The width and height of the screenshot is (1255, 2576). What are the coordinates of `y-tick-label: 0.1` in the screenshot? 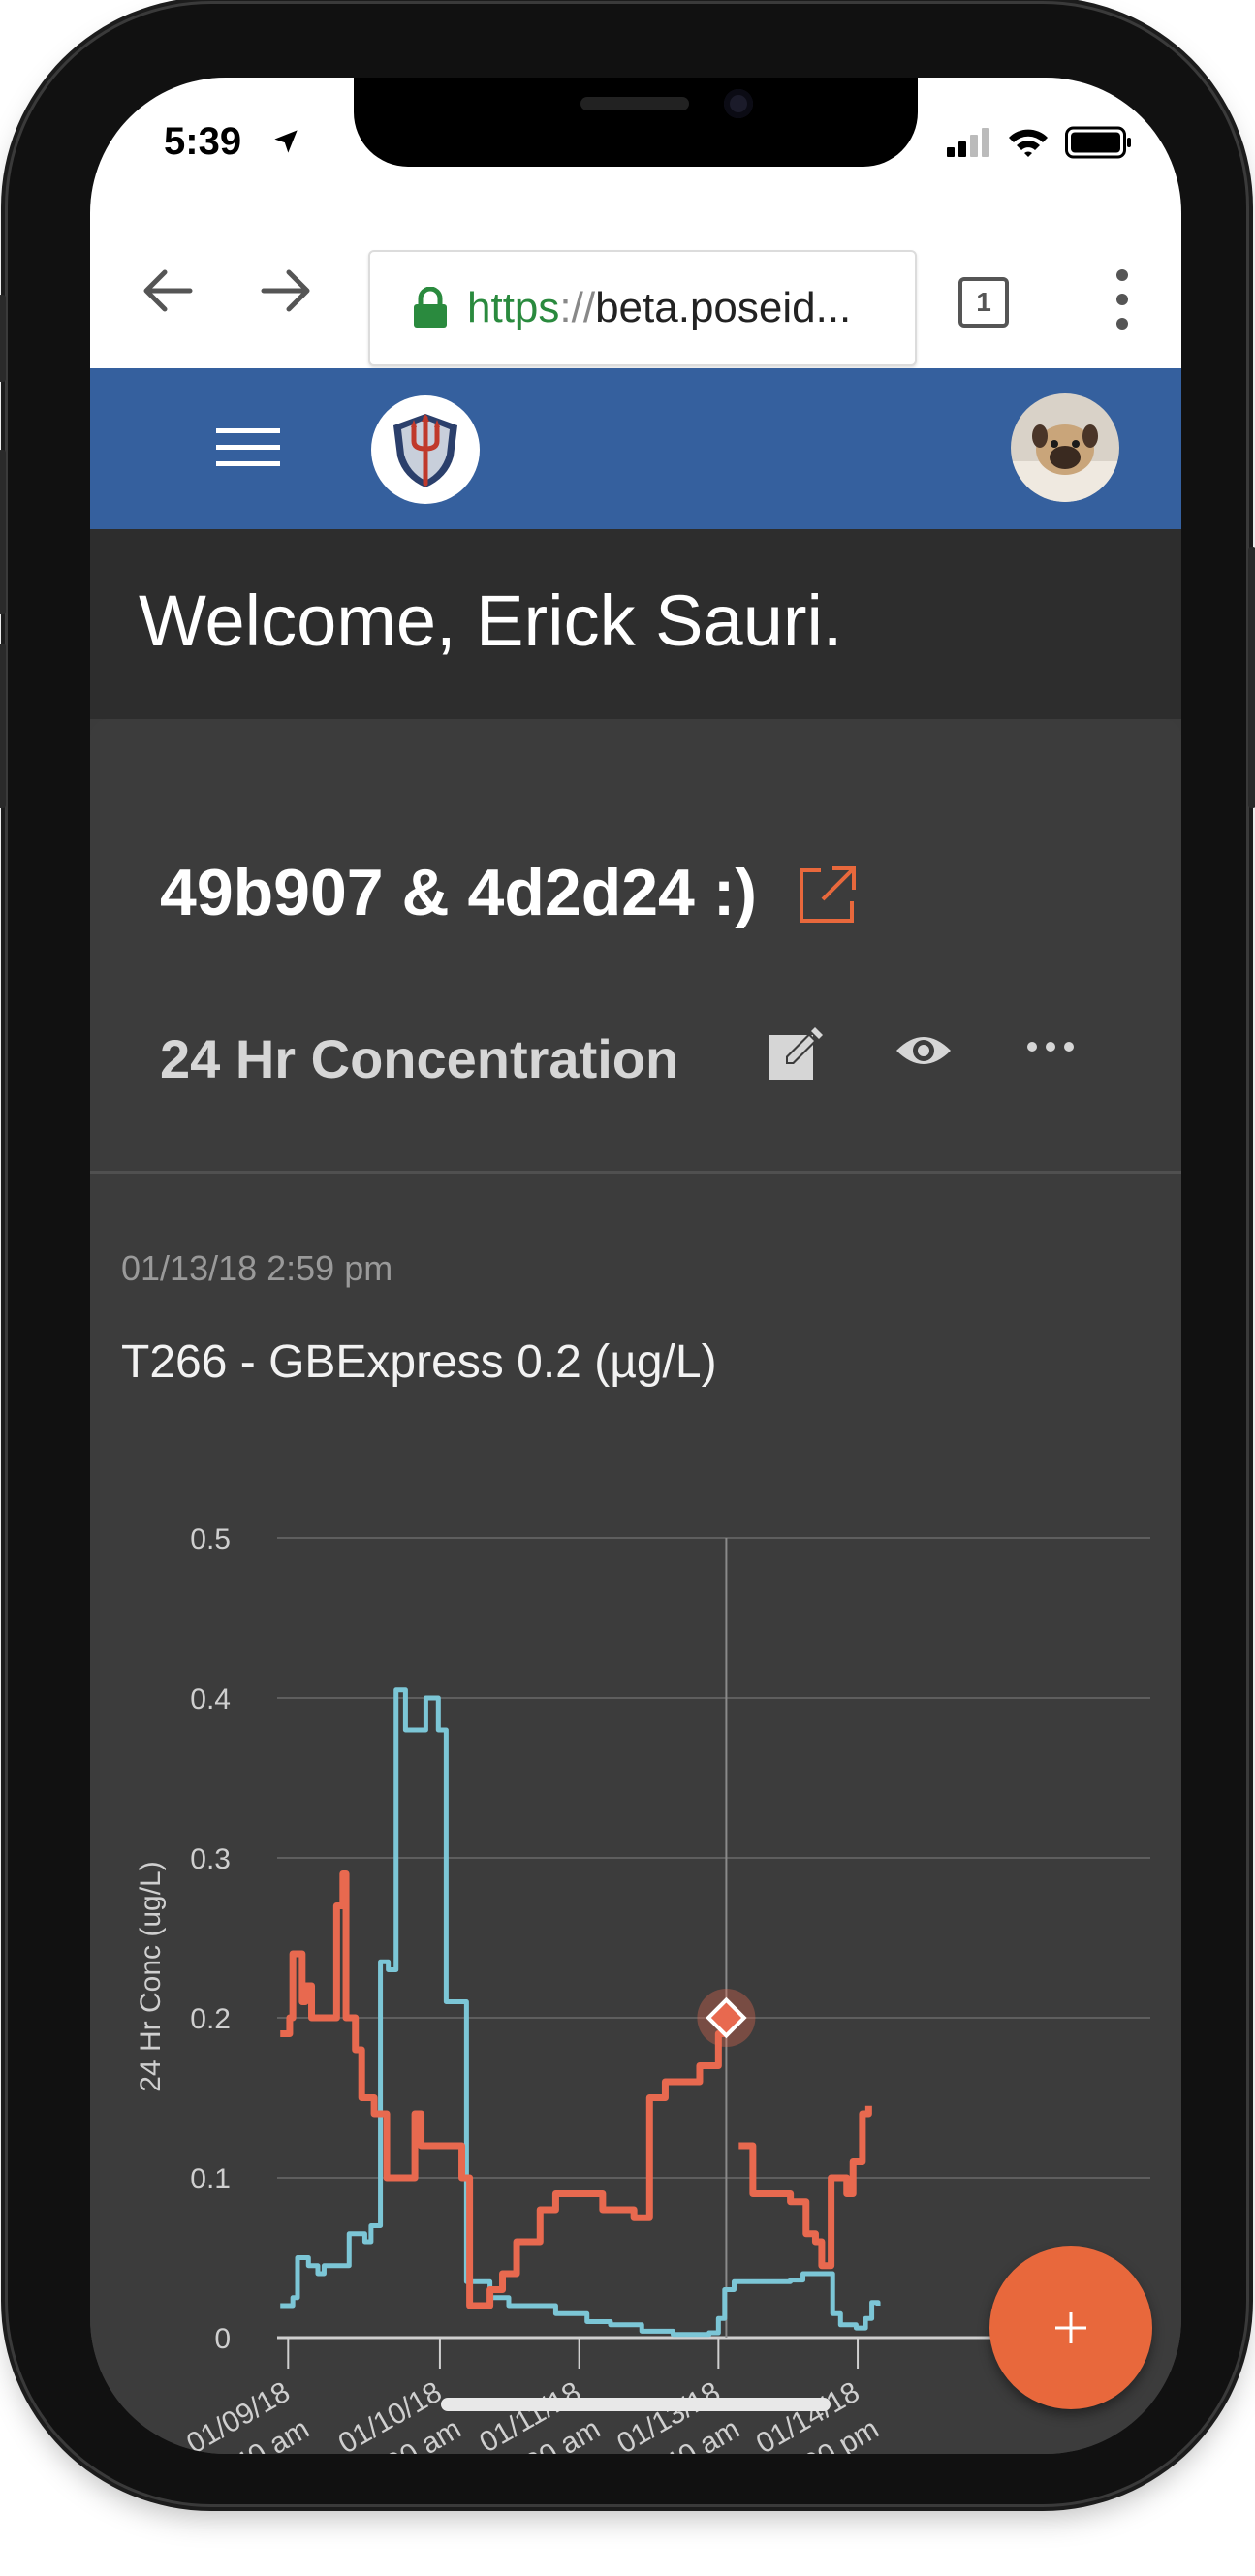 It's located at (210, 2179).